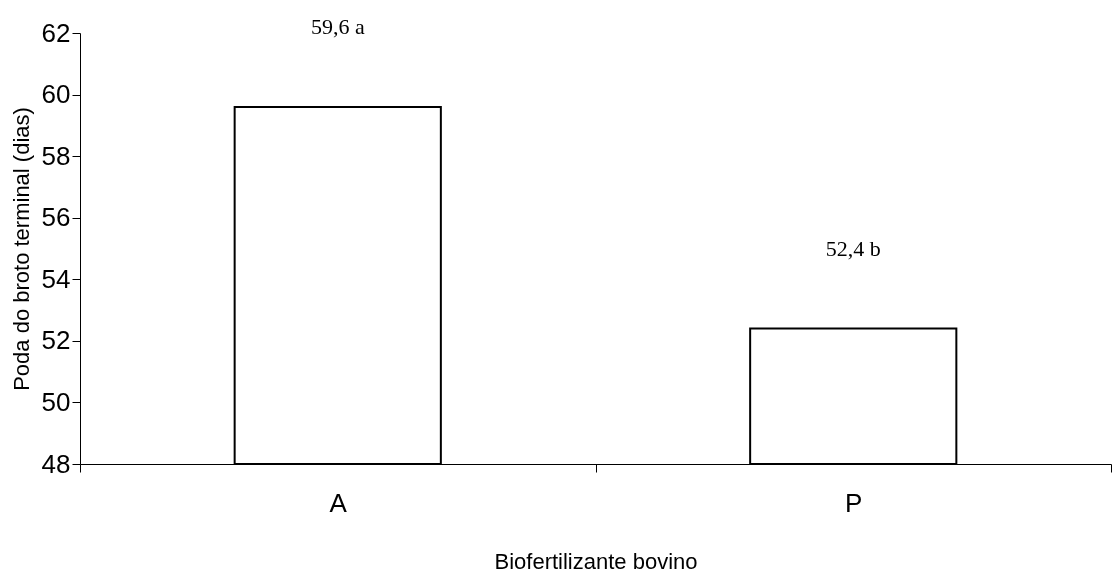 Image resolution: width=1117 pixels, height=582 pixels. I want to click on y-tick-label: 54, so click(56, 278).